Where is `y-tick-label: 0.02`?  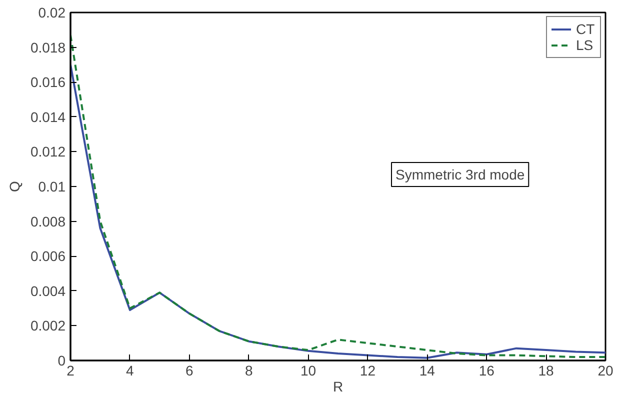 y-tick-label: 0.02 is located at coordinates (52, 12).